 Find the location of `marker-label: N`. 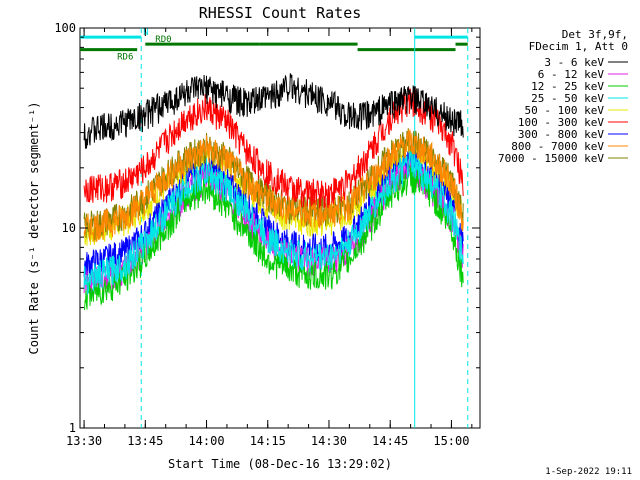

marker-label: N is located at coordinates (145, 33).